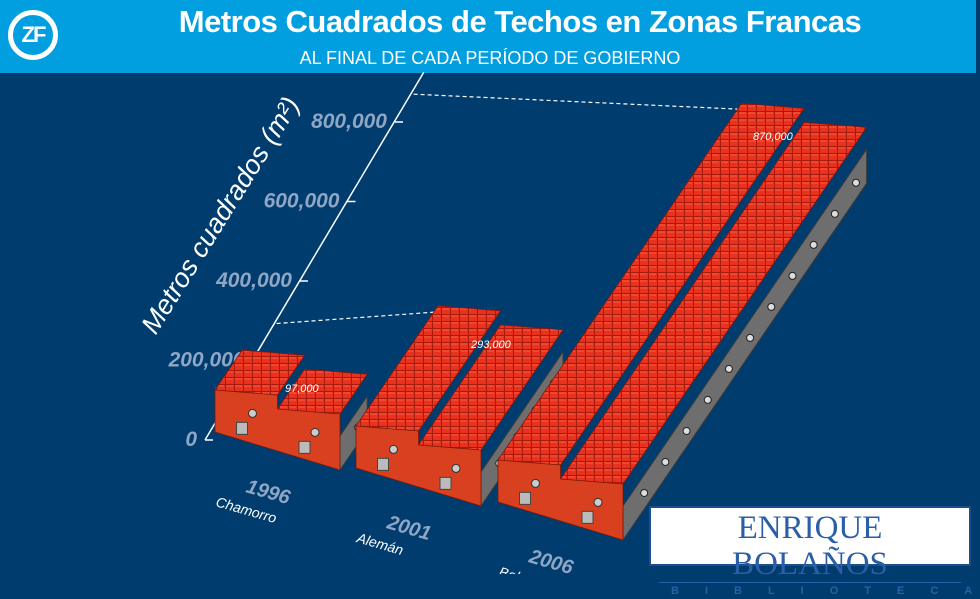  What do you see at coordinates (291, 410) in the screenshot?
I see `building-1996` at bounding box center [291, 410].